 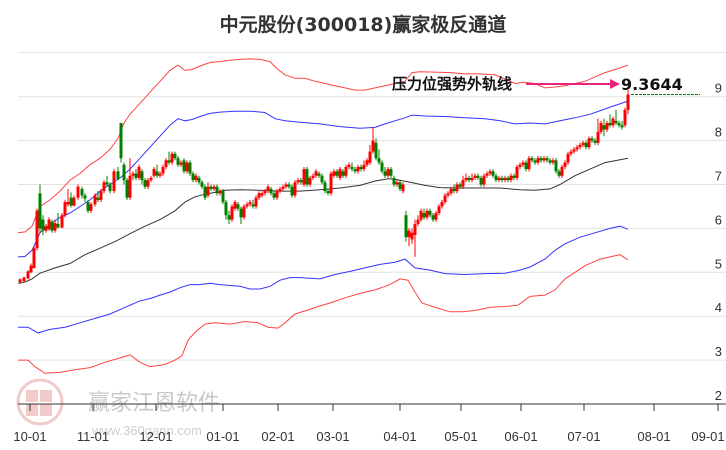 I want to click on chart-title: 中元股份(300018)赢家极反通道, so click(x=363, y=25).